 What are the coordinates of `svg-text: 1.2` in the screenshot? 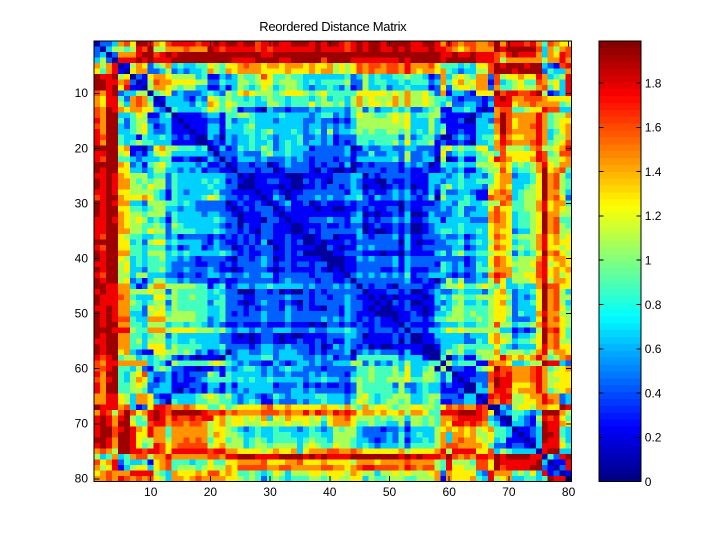 It's located at (653, 216).